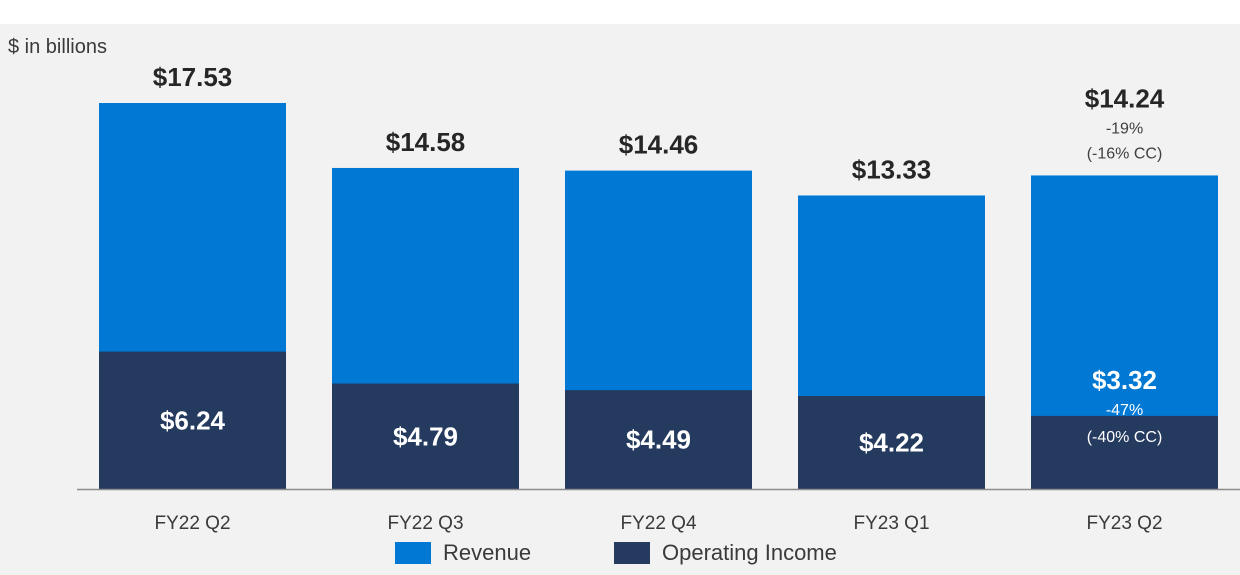 This screenshot has width=1240, height=575. I want to click on legend-item-operating-income: Operating Income, so click(725, 553).